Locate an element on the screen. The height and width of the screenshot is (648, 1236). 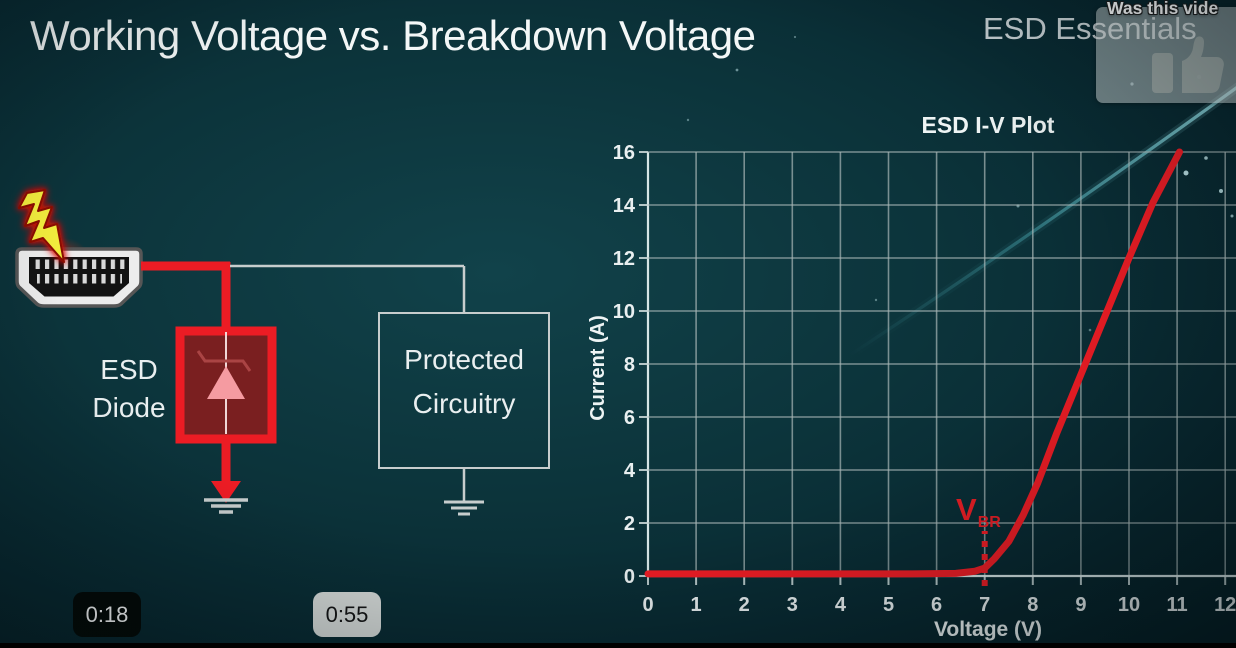
video-poll-overlay is located at coordinates (1166, 55).